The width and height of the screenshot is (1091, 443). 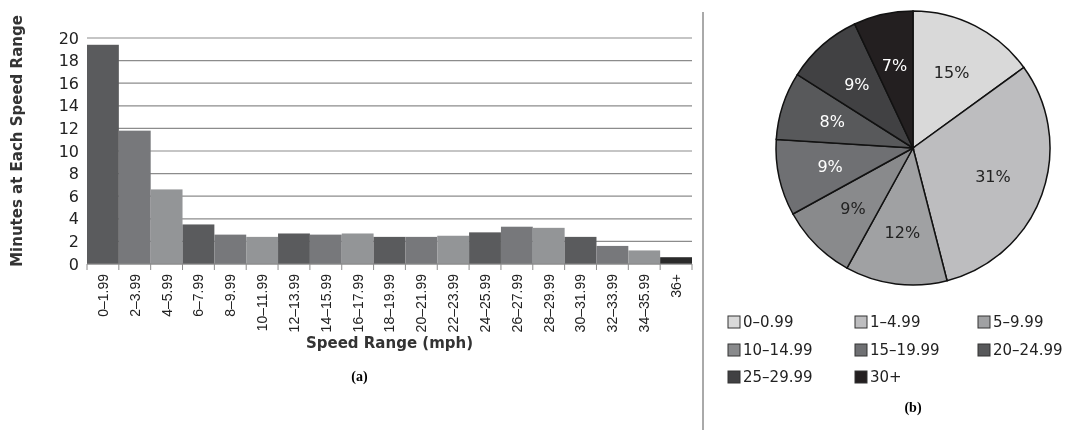 What do you see at coordinates (68, 106) in the screenshot?
I see `y-tick-label: 14` at bounding box center [68, 106].